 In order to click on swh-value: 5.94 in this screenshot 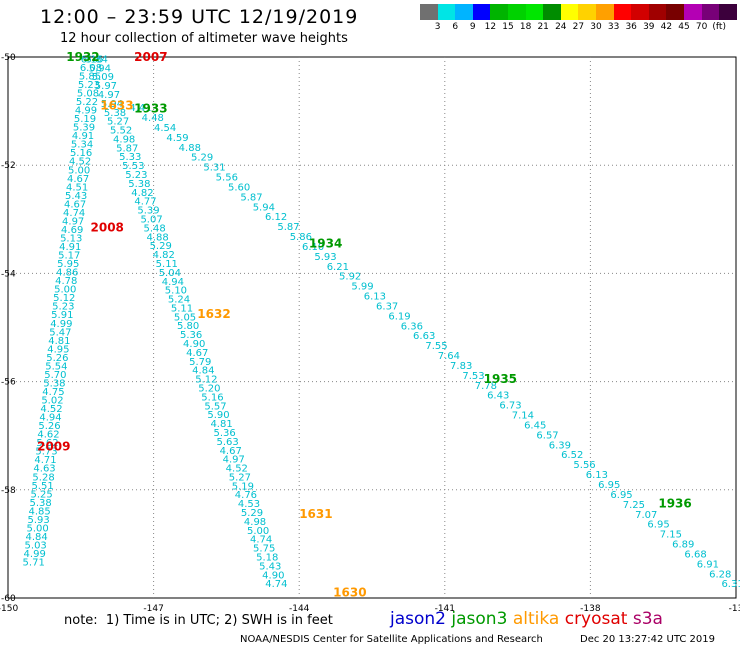, I will do `click(264, 207)`.